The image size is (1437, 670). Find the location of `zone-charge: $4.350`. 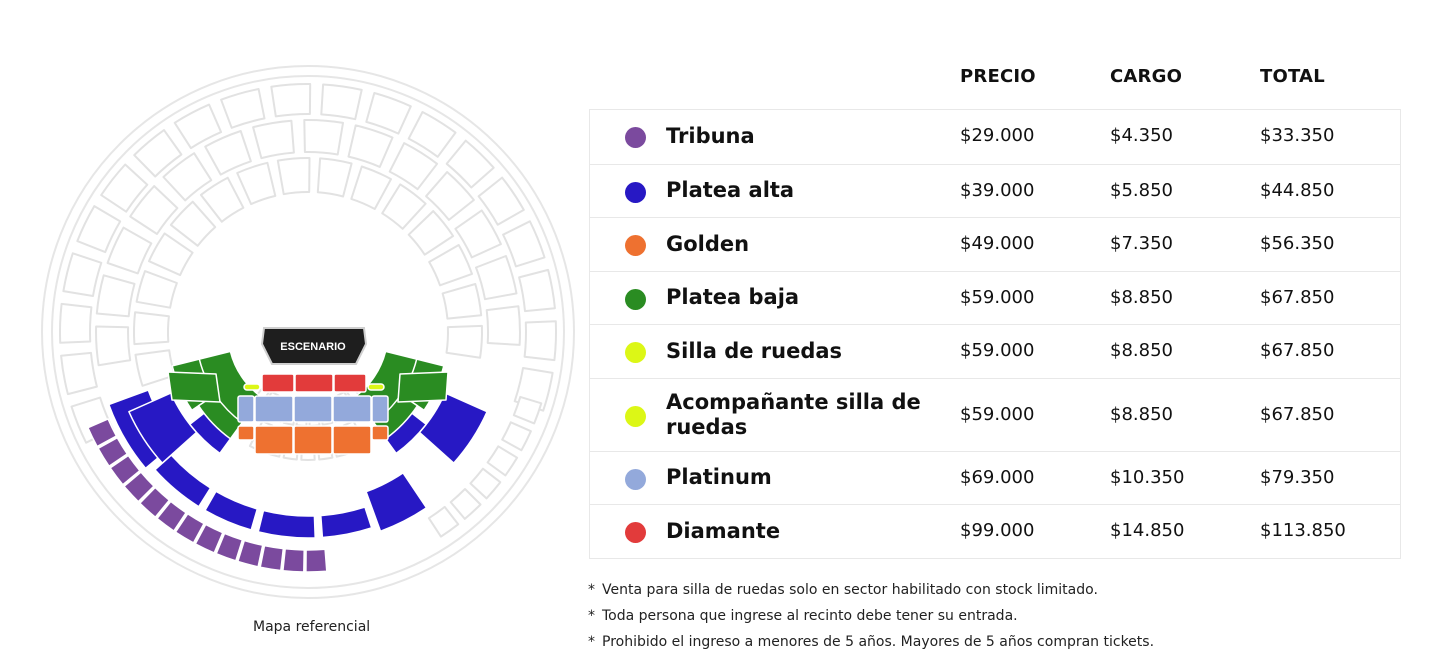

zone-charge: $4.350 is located at coordinates (1141, 135).